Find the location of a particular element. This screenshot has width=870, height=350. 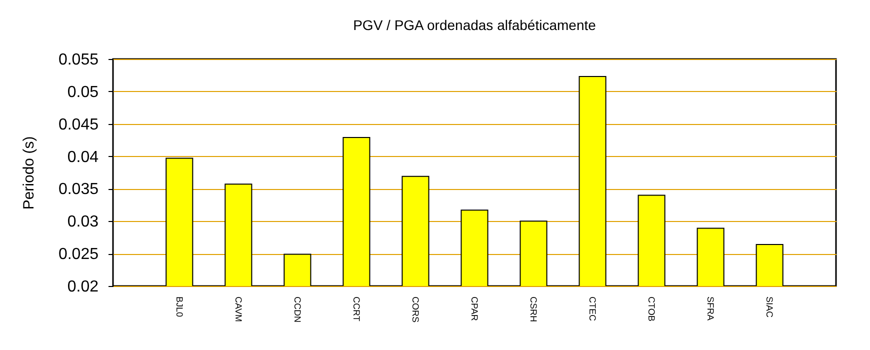

x-tick-label: SFRA is located at coordinates (711, 308).